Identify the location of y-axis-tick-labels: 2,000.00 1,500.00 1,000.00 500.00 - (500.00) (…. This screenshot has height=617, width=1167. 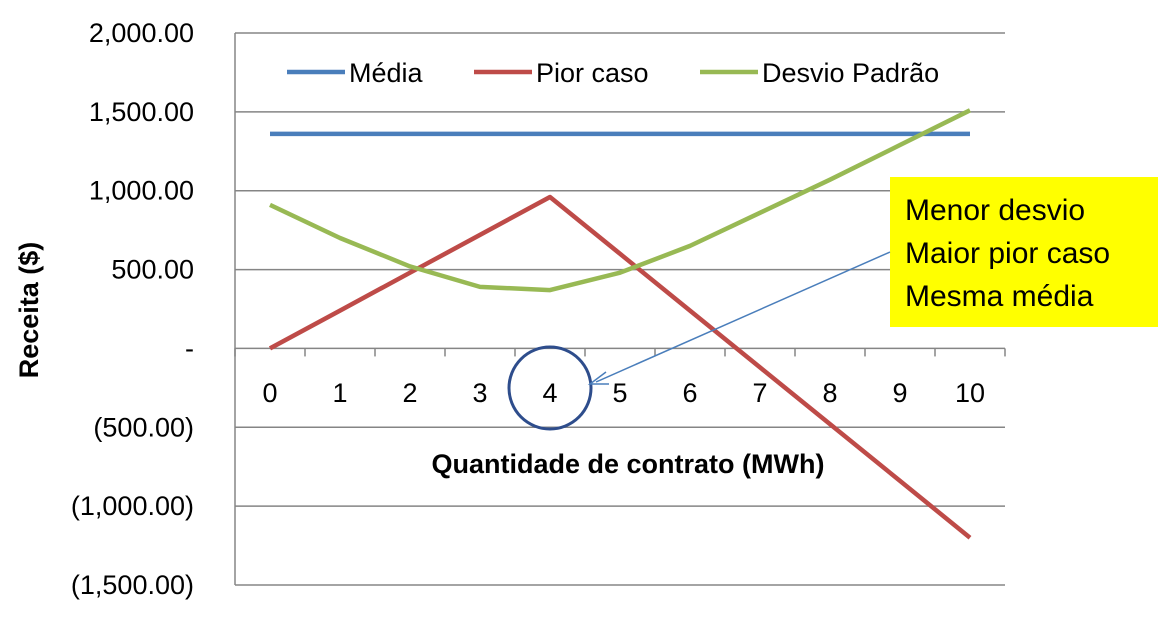
(132, 309).